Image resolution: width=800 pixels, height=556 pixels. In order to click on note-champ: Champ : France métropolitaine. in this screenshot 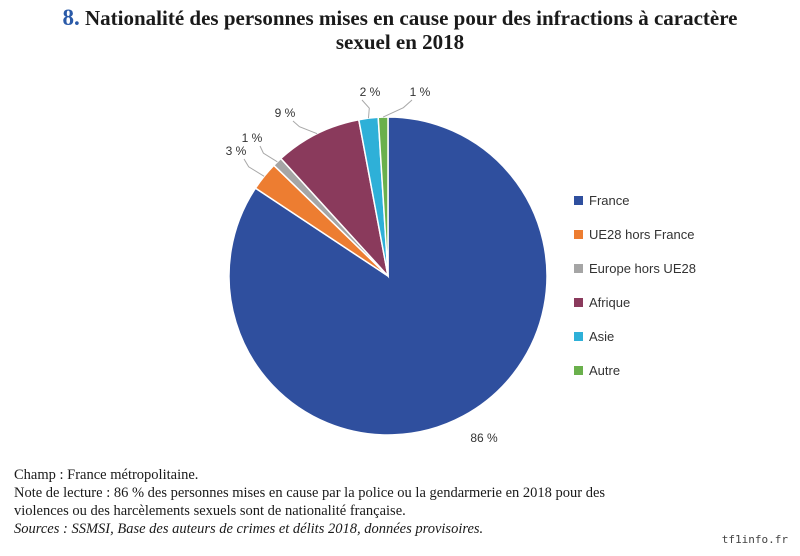, I will do `click(106, 475)`.